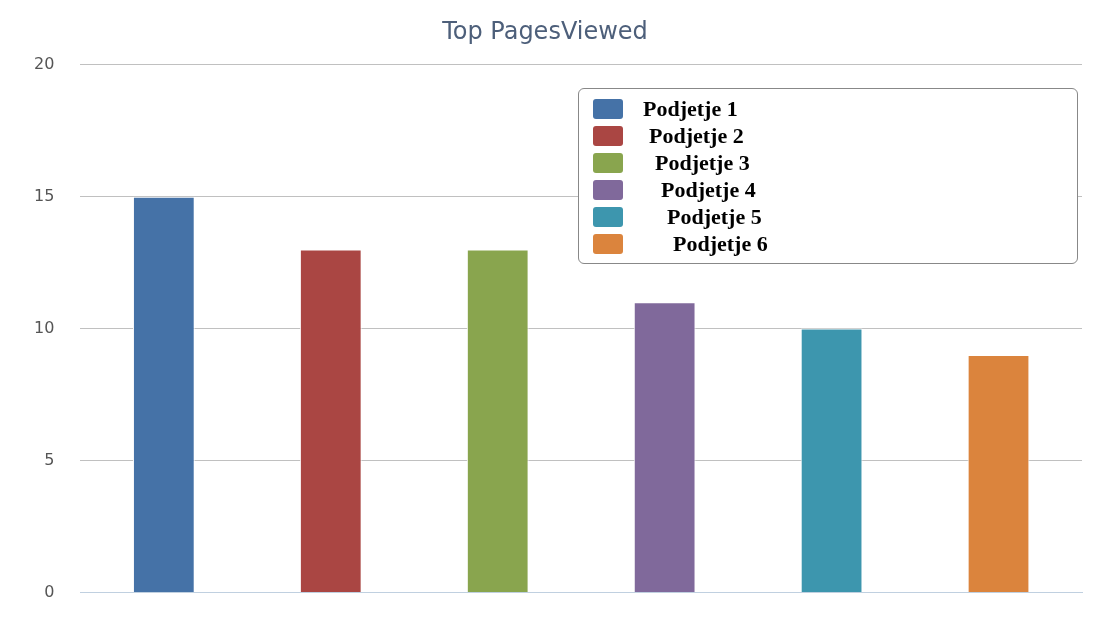 The width and height of the screenshot is (1097, 644). Describe the element at coordinates (696, 135) in the screenshot. I see `legend-label: Podjetje 2` at that location.